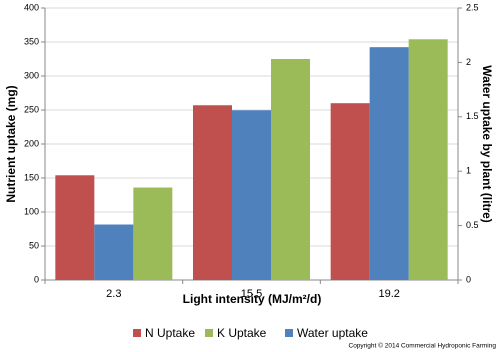 The image size is (500, 352). Describe the element at coordinates (332, 333) in the screenshot. I see `legend-text: Water uptake` at that location.